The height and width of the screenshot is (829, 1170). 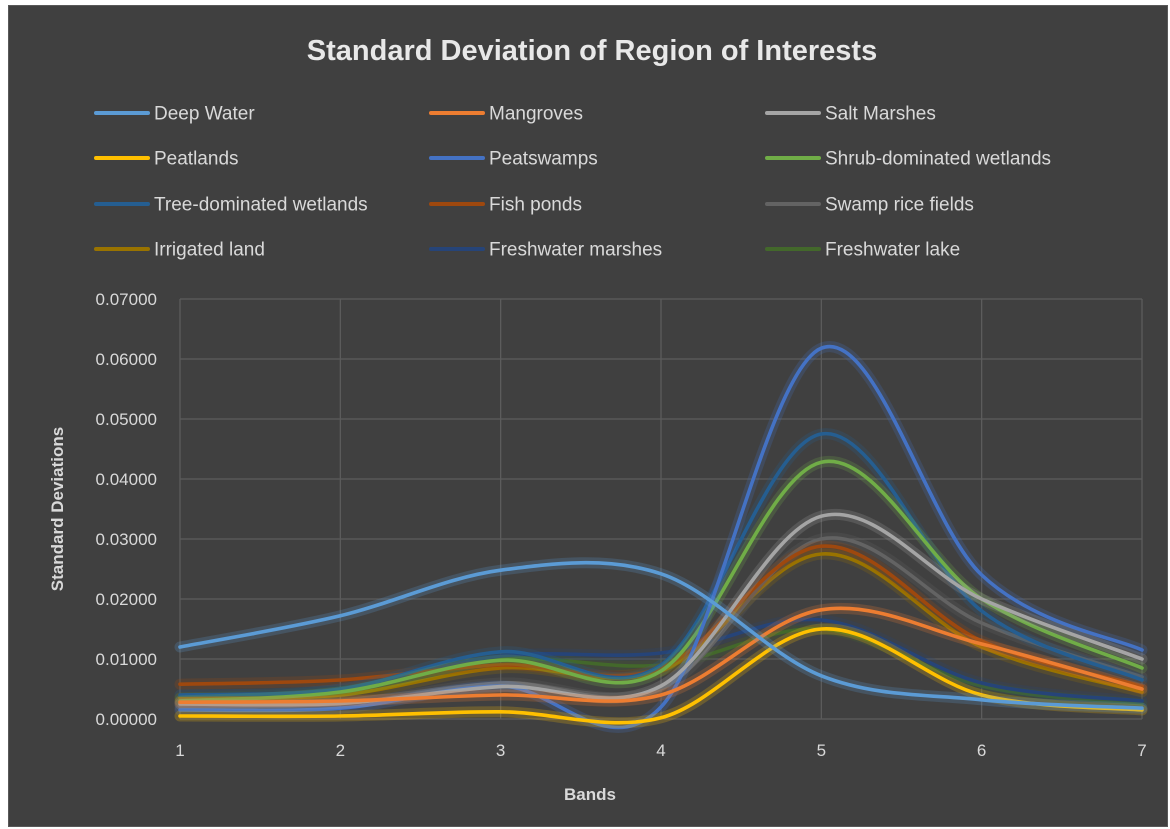 I want to click on y-tick-label: 0.06000, so click(x=126, y=359).